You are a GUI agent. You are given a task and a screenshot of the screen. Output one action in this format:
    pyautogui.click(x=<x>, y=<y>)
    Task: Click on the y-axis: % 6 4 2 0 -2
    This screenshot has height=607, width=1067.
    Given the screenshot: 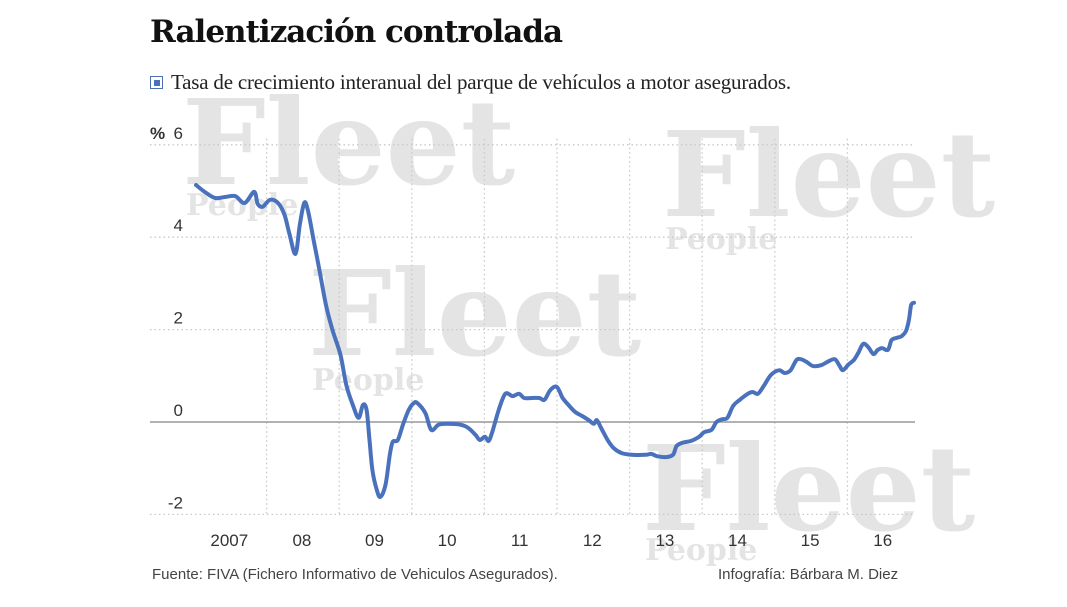 What is the action you would take?
    pyautogui.click(x=166, y=318)
    